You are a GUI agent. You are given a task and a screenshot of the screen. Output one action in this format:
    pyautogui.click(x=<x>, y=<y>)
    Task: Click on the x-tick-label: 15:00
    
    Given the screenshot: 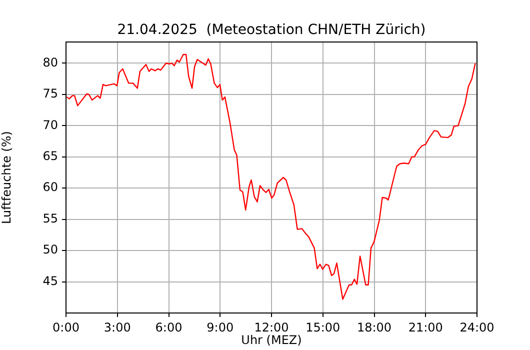 What is the action you would take?
    pyautogui.click(x=323, y=327)
    